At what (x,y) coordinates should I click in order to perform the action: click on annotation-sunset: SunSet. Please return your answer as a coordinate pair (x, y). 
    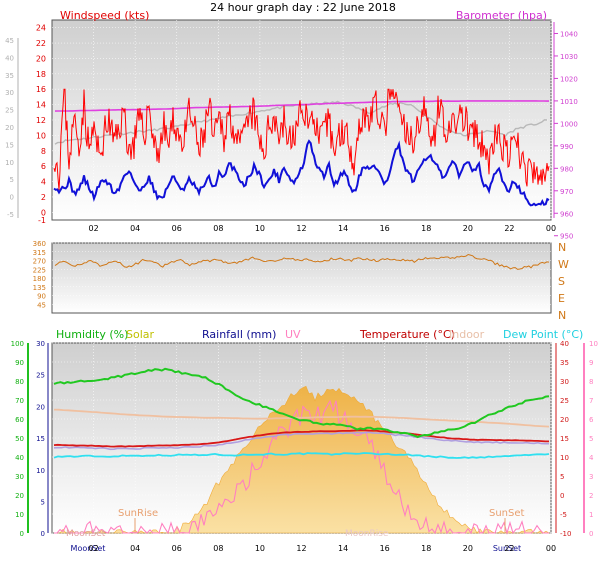
    Looking at the image, I should click on (507, 513).